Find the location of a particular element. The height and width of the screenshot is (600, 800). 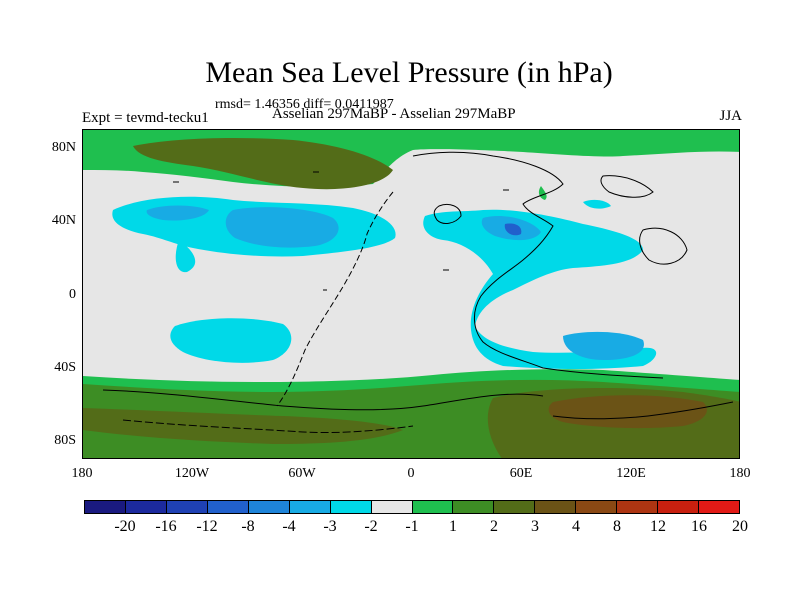

coast-fragments is located at coordinates (341, 231).